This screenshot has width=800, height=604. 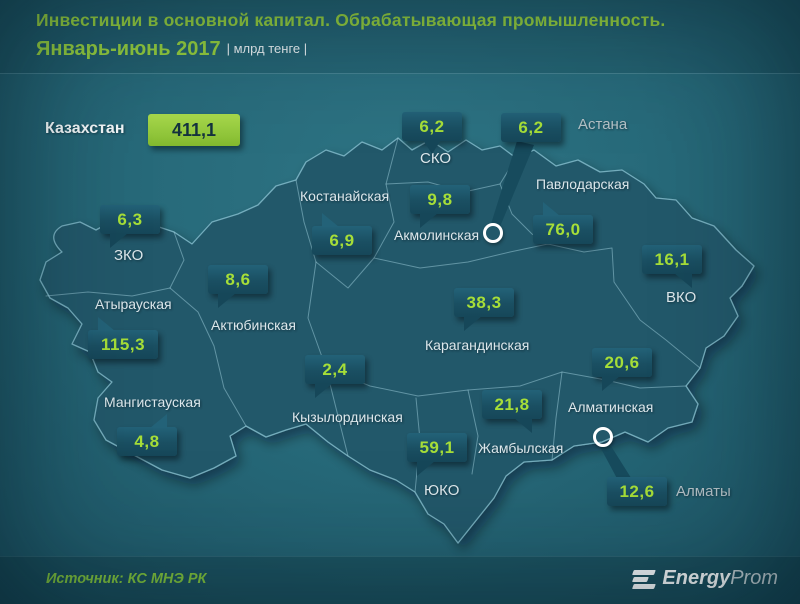 I want to click on source-note: Источник: КС МНЭ РК, so click(x=126, y=579).